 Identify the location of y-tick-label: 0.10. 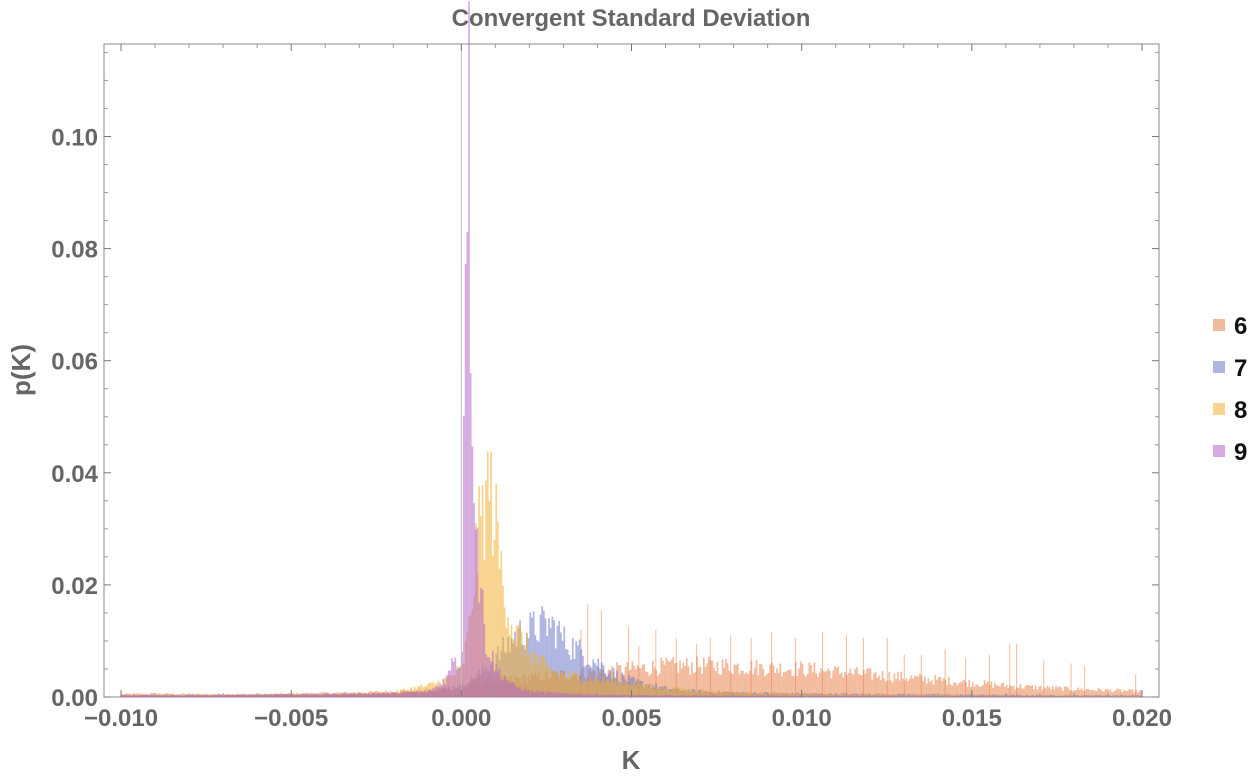
(74, 137).